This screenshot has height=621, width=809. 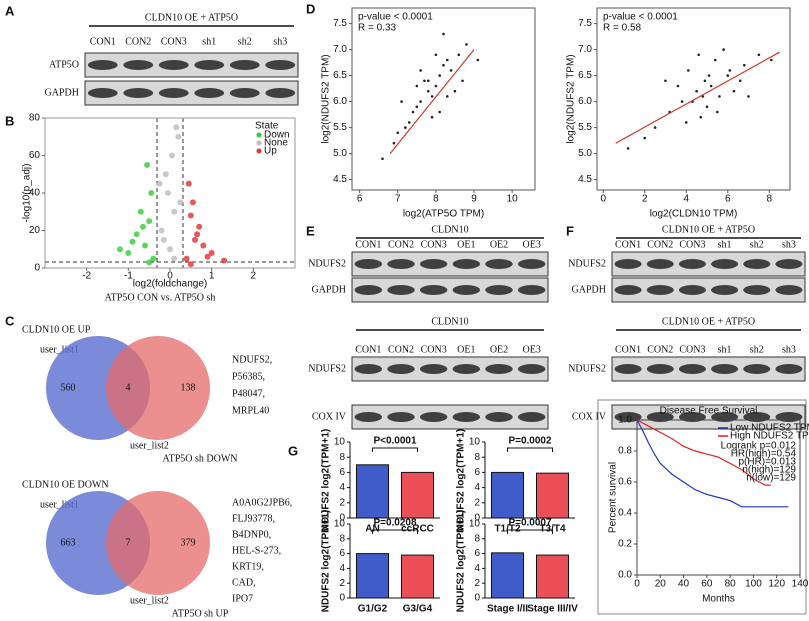 I want to click on legend-label: Up, so click(x=270, y=151).